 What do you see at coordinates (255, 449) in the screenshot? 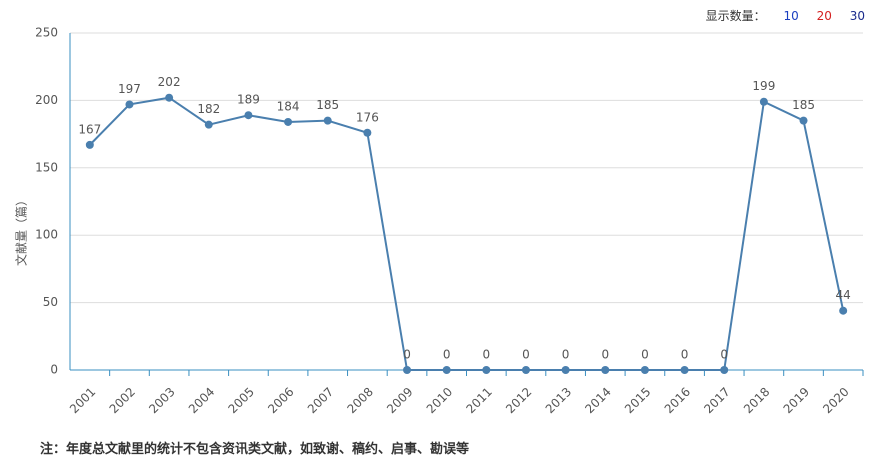
I see `footnote: 注：年度总文献里的统计不包含资讯类文献，如致谢、稿约、启事、勘误等` at bounding box center [255, 449].